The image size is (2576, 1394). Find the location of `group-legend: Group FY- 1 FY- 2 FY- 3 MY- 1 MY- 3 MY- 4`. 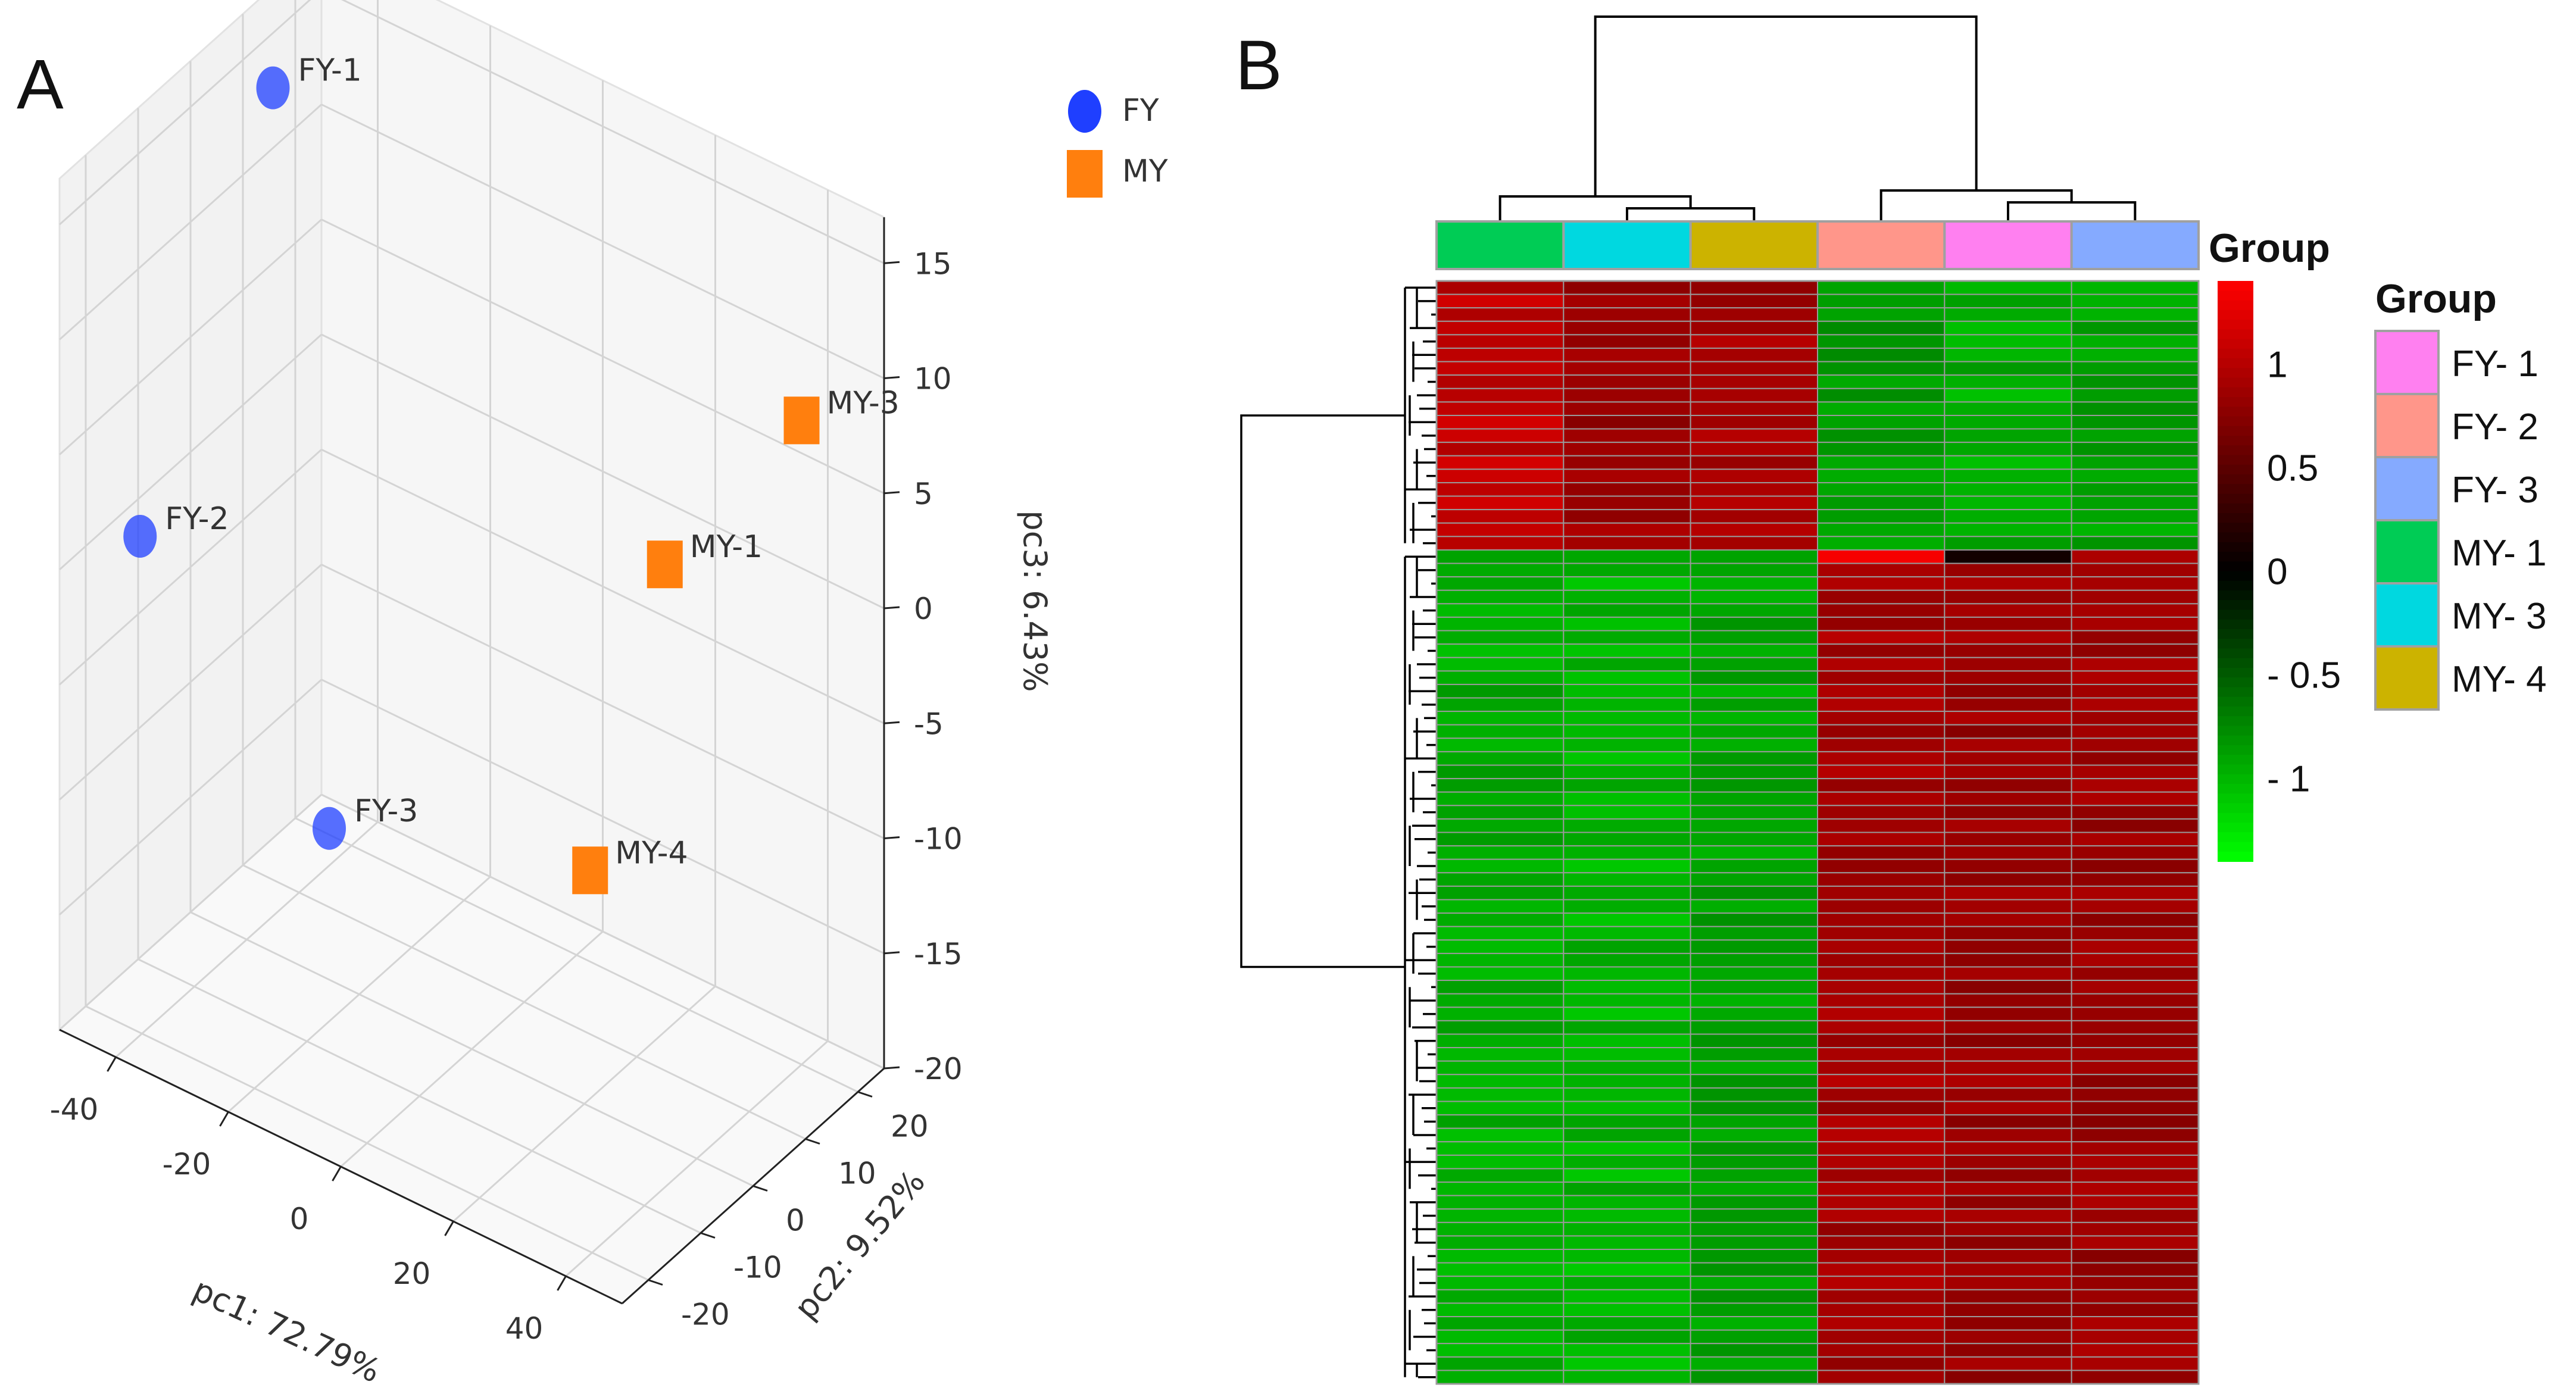

group-legend: Group FY- 1 FY- 2 FY- 3 MY- 1 MY- 3 MY- 4 is located at coordinates (2460, 493).